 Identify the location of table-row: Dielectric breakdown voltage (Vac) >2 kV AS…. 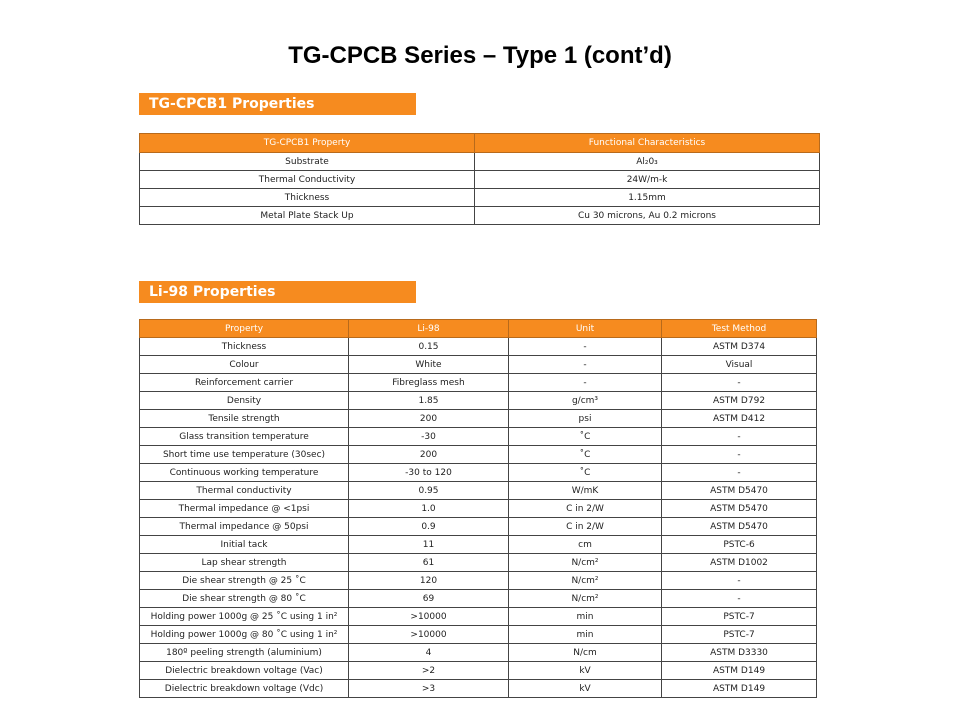
(478, 670).